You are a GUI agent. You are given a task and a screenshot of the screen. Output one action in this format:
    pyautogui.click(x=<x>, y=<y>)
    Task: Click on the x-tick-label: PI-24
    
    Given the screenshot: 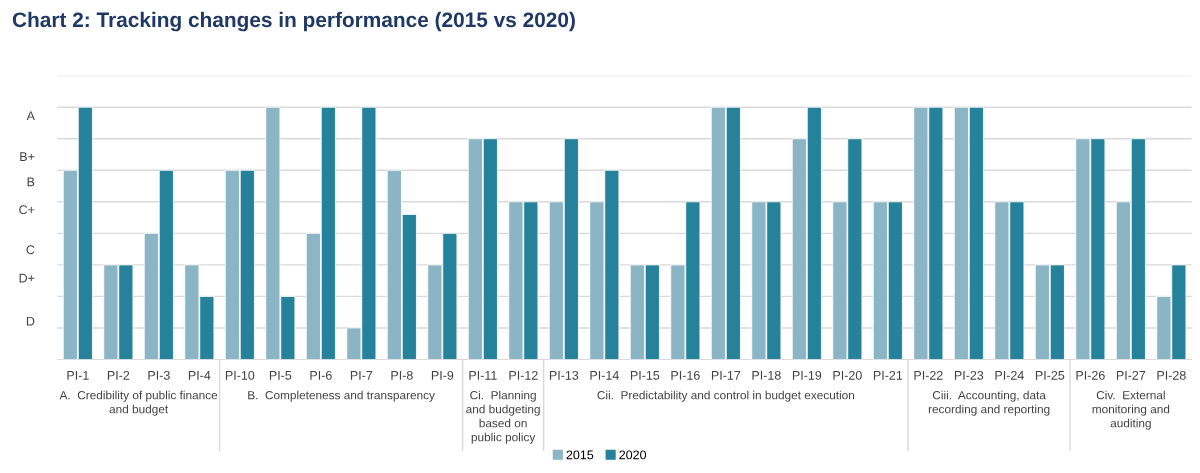 What is the action you would take?
    pyautogui.click(x=1009, y=375)
    